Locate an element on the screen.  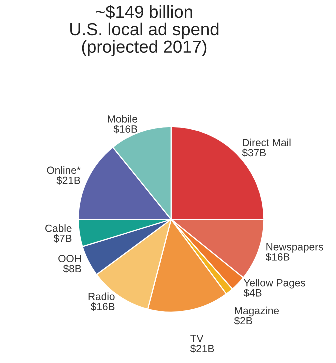
slice-label: Online* is located at coordinates (64, 170).